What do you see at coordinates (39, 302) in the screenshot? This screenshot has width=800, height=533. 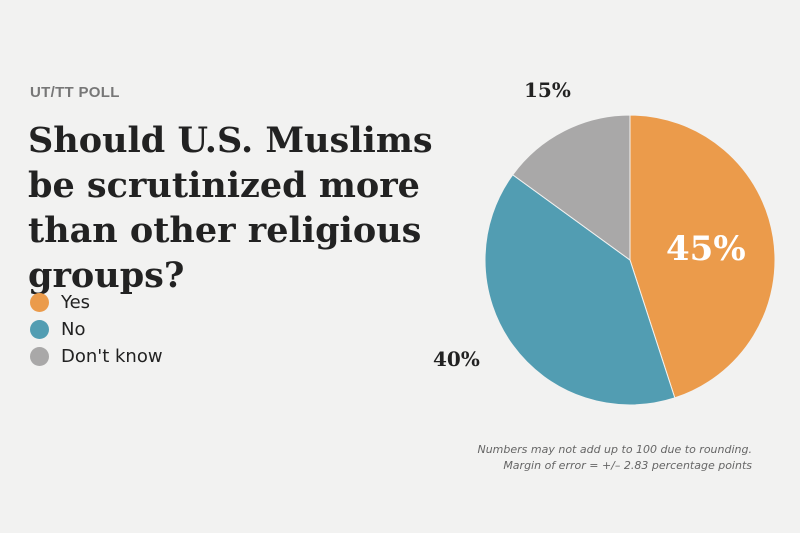 I see `legend-swatch-yes` at bounding box center [39, 302].